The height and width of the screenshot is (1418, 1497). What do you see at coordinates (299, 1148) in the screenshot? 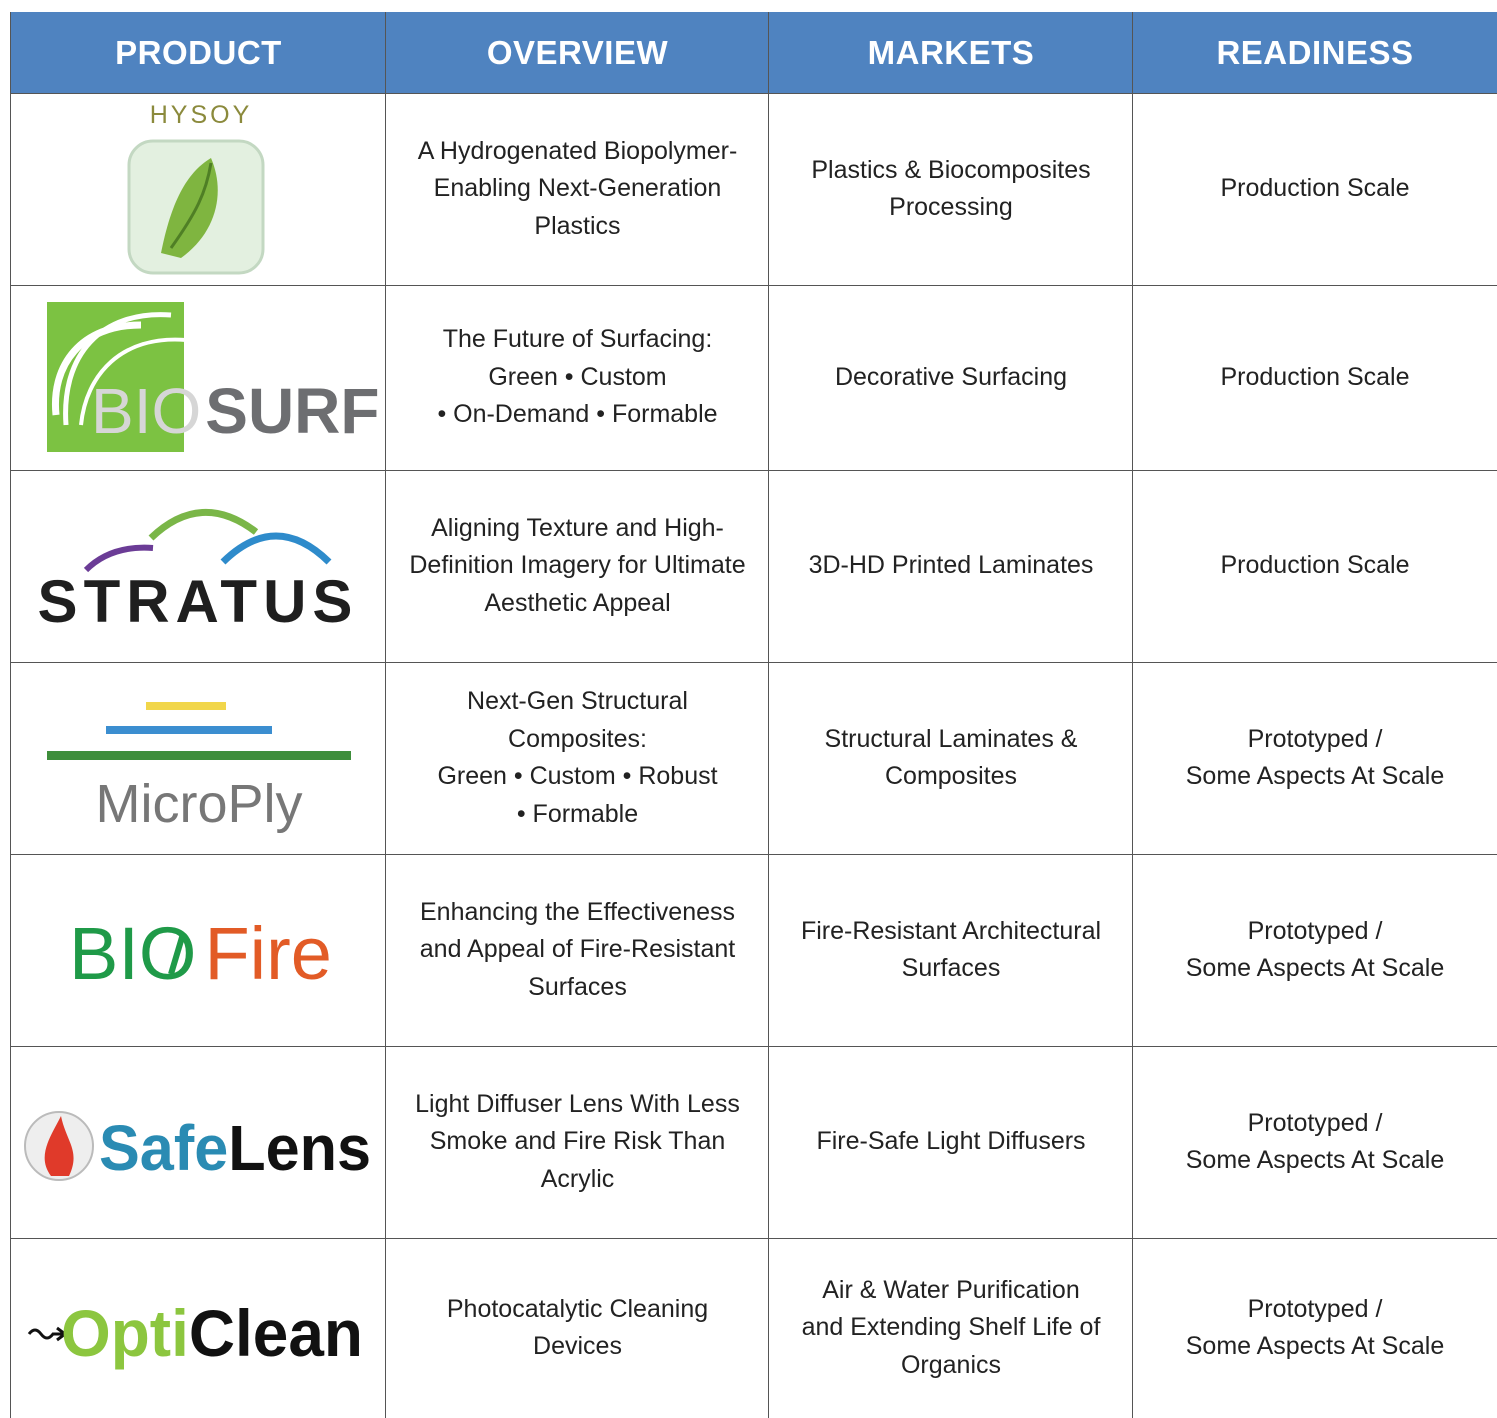
I see `logo-text: Lens` at bounding box center [299, 1148].